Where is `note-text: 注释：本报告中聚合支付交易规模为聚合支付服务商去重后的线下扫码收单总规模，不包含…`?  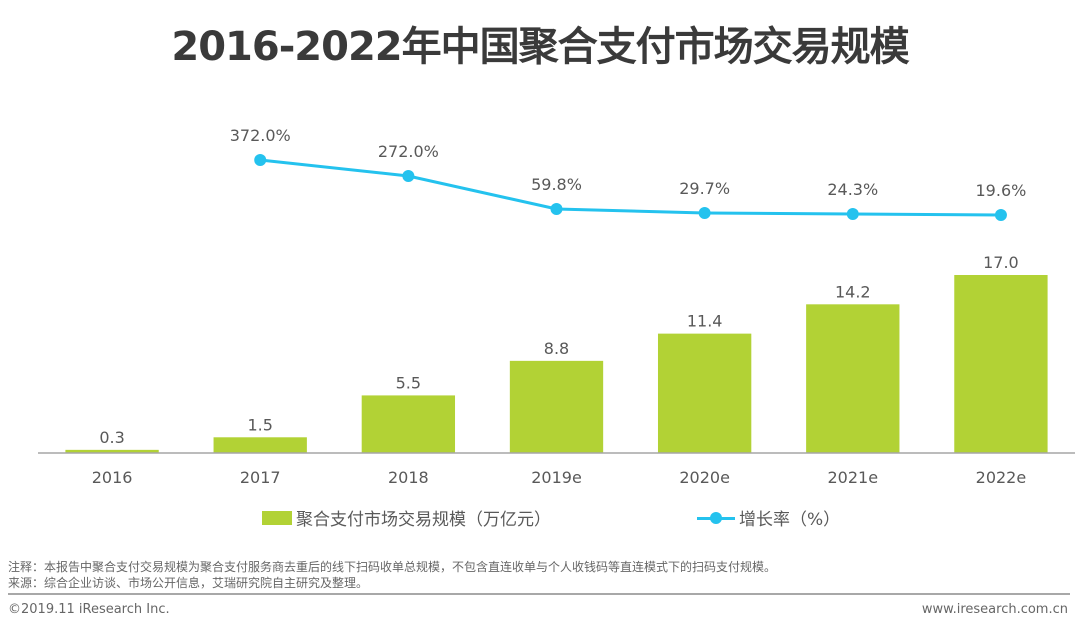
note-text: 注释：本报告中聚合支付交易规模为聚合支付服务商去重后的线下扫码收单总规模，不包含… is located at coordinates (392, 567).